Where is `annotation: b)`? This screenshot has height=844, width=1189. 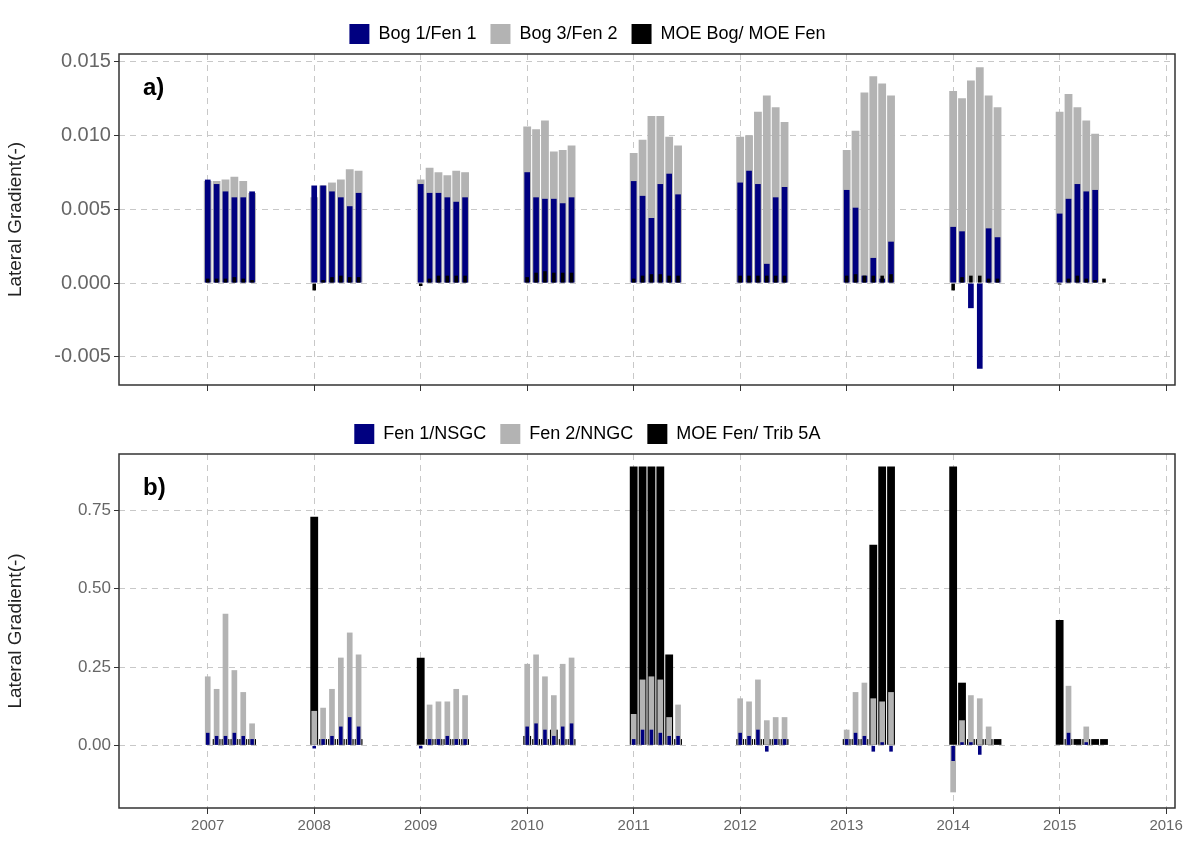 annotation: b) is located at coordinates (154, 486).